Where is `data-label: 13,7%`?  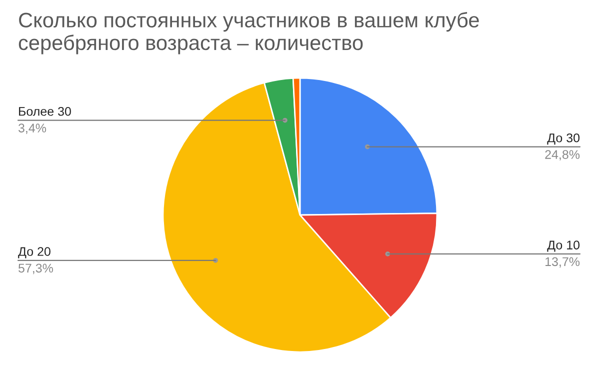
data-label: 13,7% is located at coordinates (563, 262).